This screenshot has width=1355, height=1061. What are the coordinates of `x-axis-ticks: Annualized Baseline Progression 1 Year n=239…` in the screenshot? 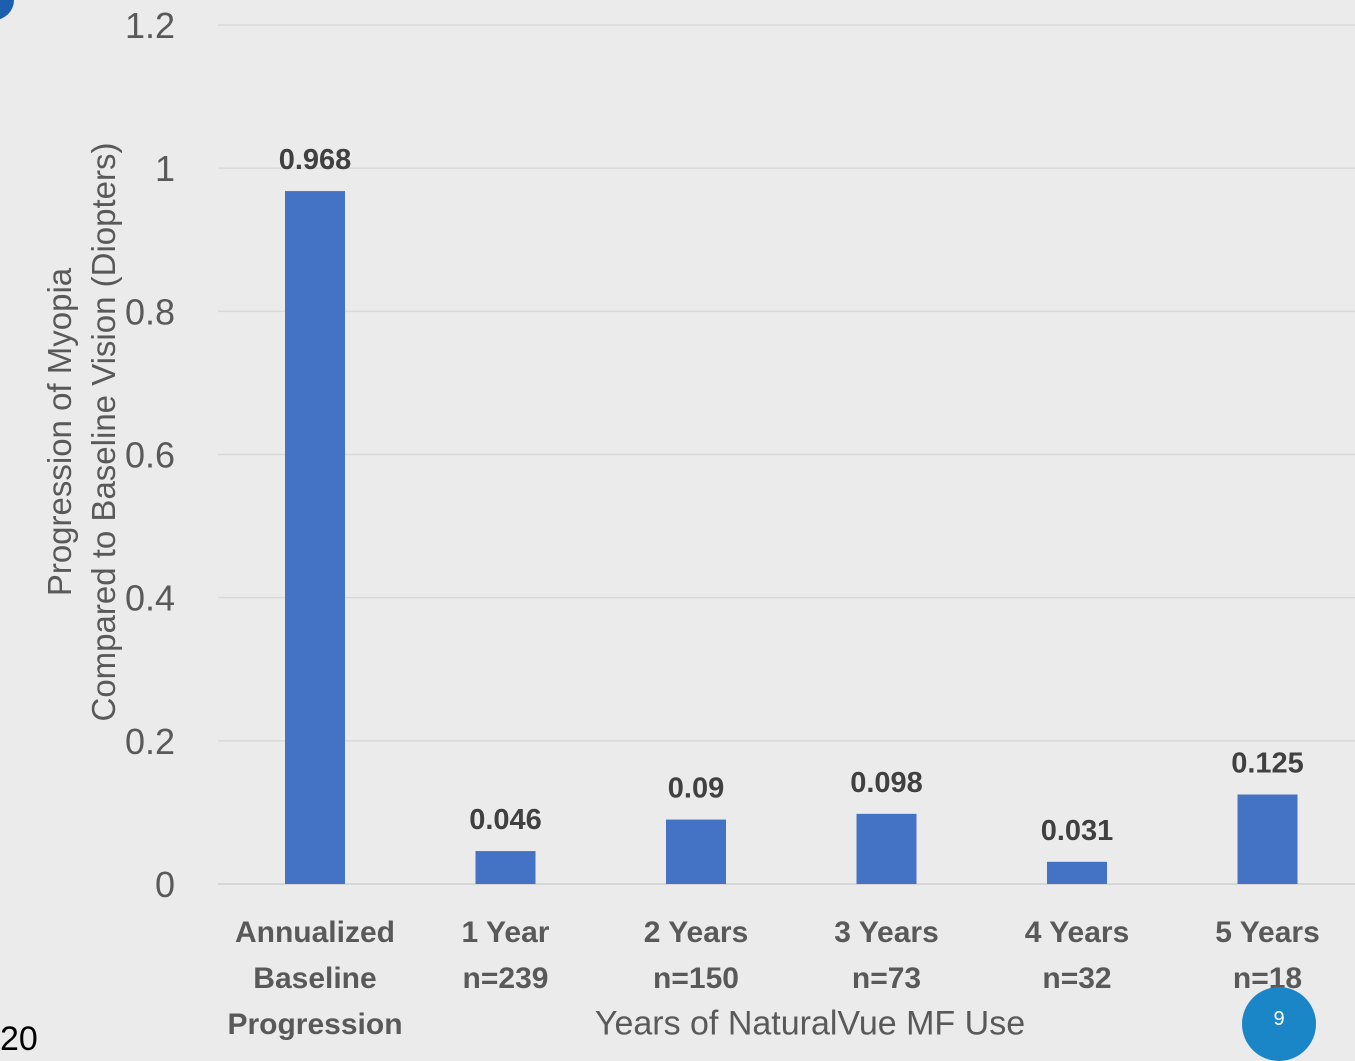 It's located at (773, 978).